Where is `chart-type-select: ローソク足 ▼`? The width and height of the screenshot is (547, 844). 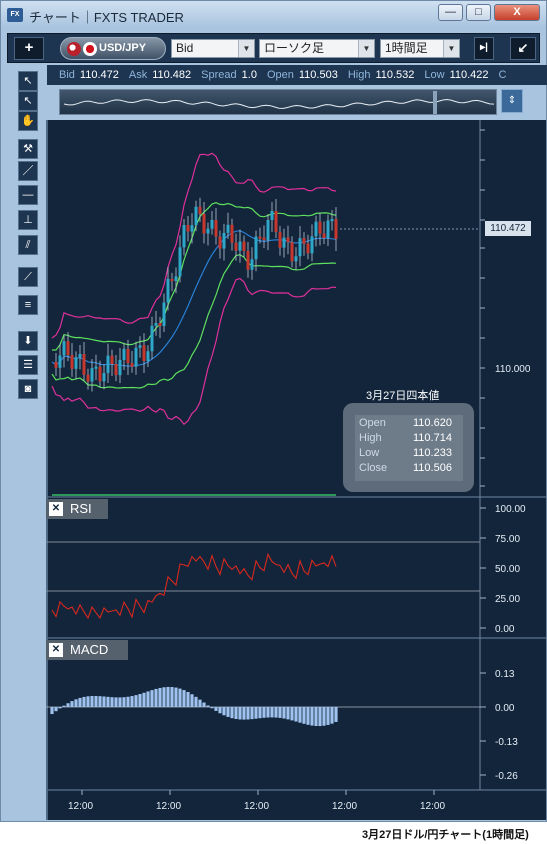
chart-type-select: ローソク足 ▼ is located at coordinates (317, 48).